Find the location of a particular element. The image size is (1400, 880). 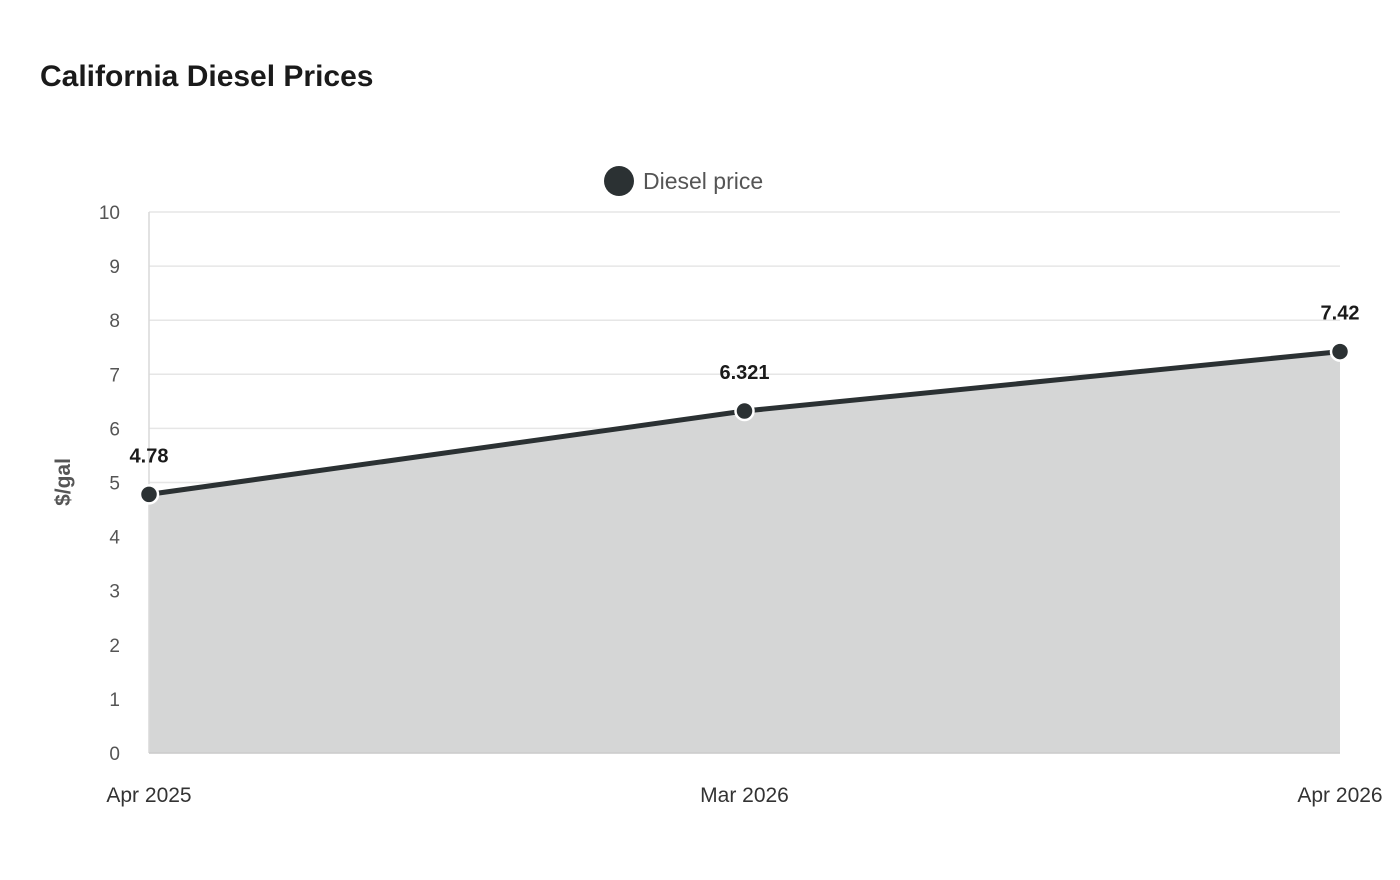

x-tick-label: Mar 2026 is located at coordinates (744, 795).